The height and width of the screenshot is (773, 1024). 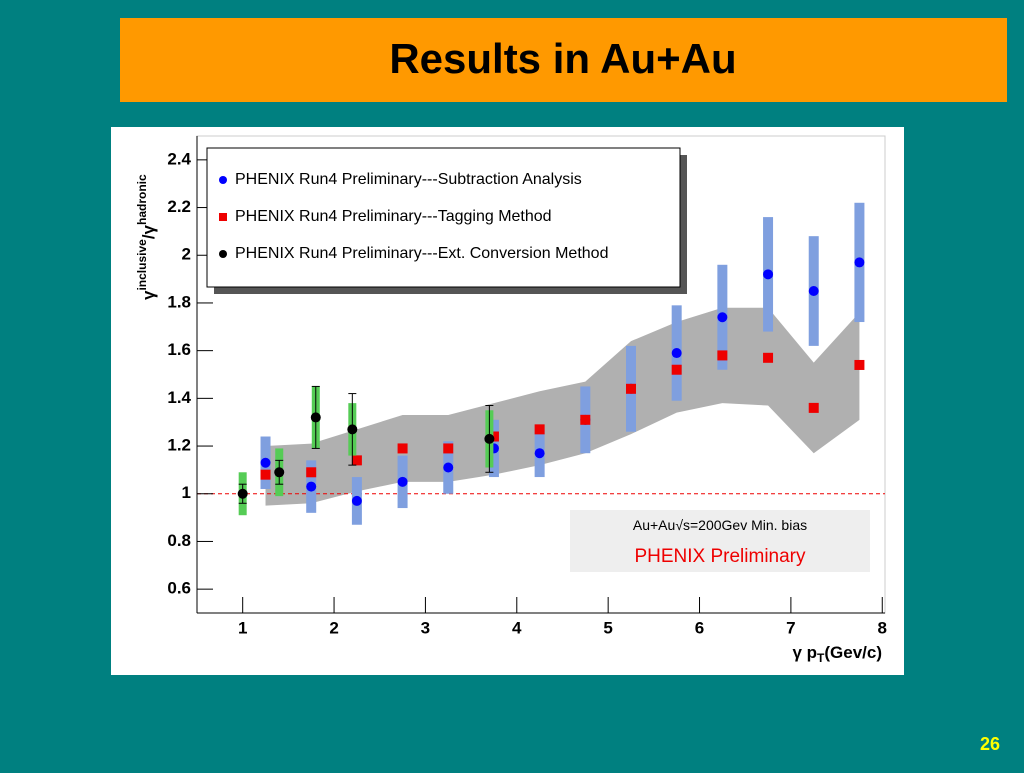 What do you see at coordinates (179, 206) in the screenshot?
I see `y-tick-label: 2.2` at bounding box center [179, 206].